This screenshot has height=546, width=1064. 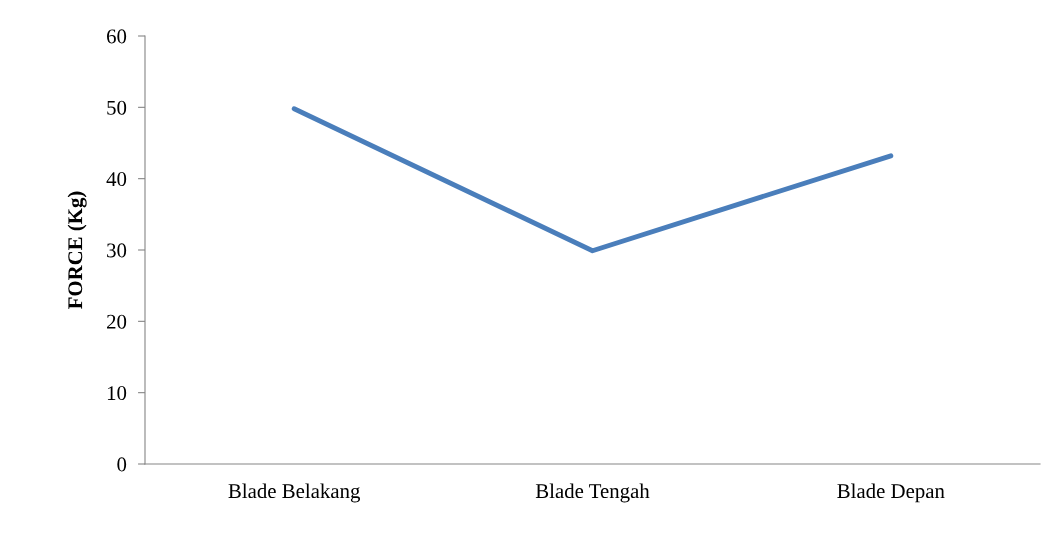 What do you see at coordinates (592, 493) in the screenshot?
I see `x-tick-label: Blade Tengah` at bounding box center [592, 493].